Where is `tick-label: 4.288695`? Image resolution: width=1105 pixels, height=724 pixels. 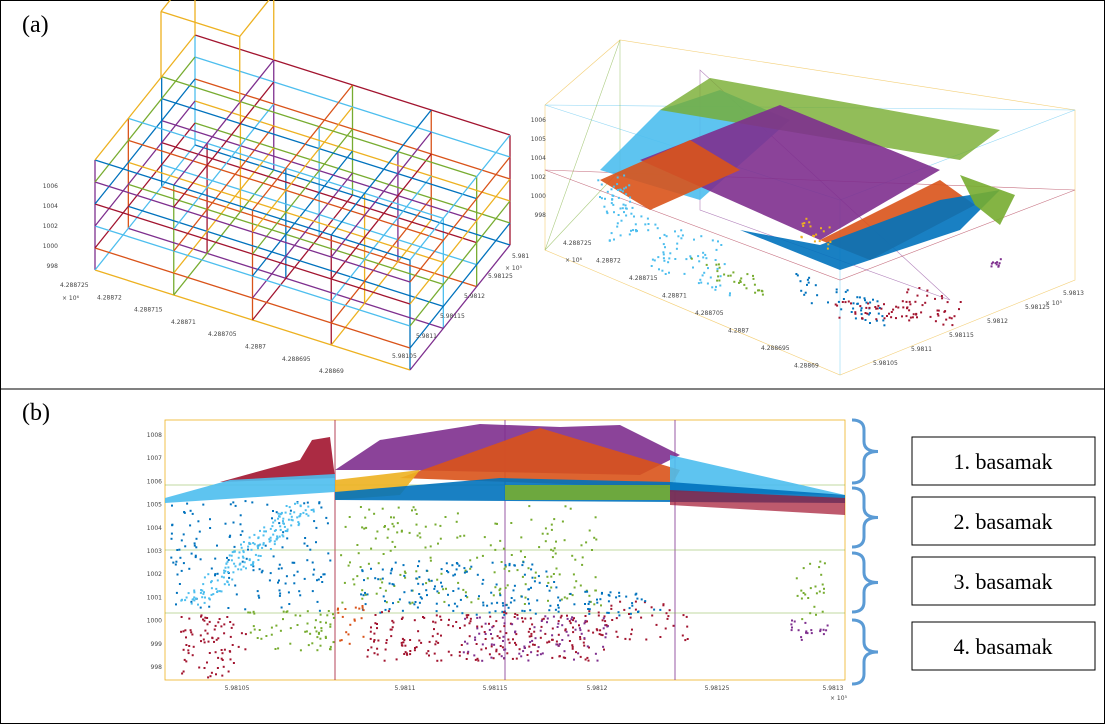
tick-label: 4.288695 is located at coordinates (296, 359).